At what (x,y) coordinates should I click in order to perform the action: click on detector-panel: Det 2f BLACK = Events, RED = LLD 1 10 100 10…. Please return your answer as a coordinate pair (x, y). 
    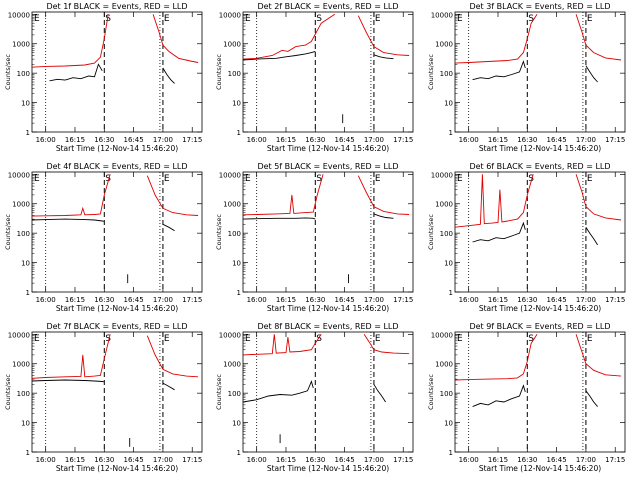
    Looking at the image, I should click on (314, 77).